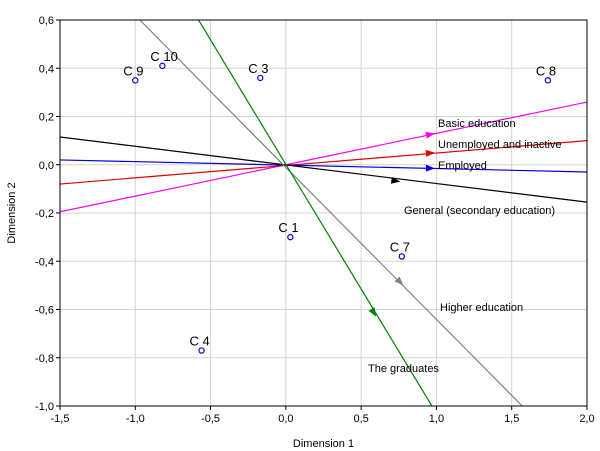  I want to click on y-tick-label: -1,0, so click(44, 407).